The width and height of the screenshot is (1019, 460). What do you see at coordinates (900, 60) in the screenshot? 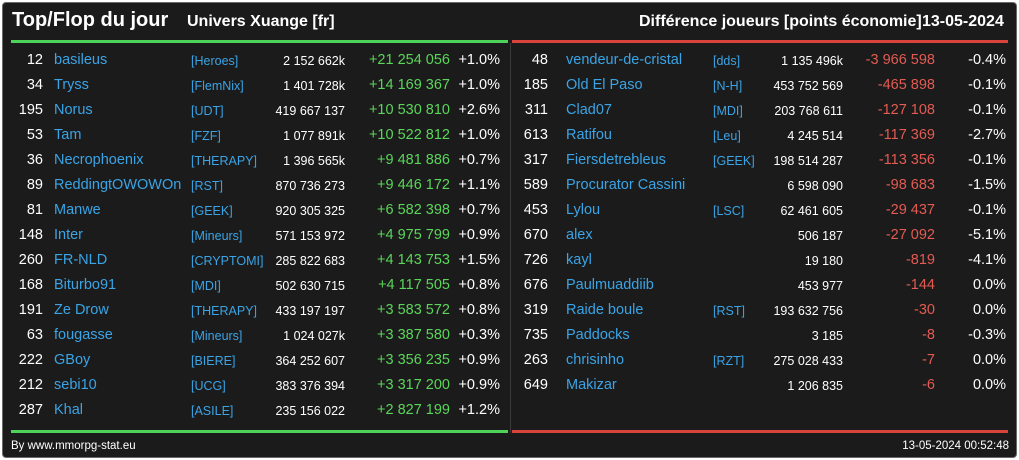
I see `points-difference: -3 966 598` at bounding box center [900, 60].